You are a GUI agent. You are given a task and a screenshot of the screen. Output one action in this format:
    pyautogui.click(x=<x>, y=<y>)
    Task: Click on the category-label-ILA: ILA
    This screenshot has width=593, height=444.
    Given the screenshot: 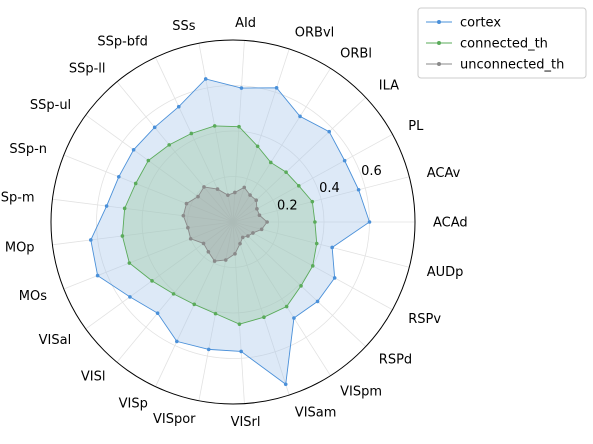 What is the action you would take?
    pyautogui.click(x=389, y=86)
    